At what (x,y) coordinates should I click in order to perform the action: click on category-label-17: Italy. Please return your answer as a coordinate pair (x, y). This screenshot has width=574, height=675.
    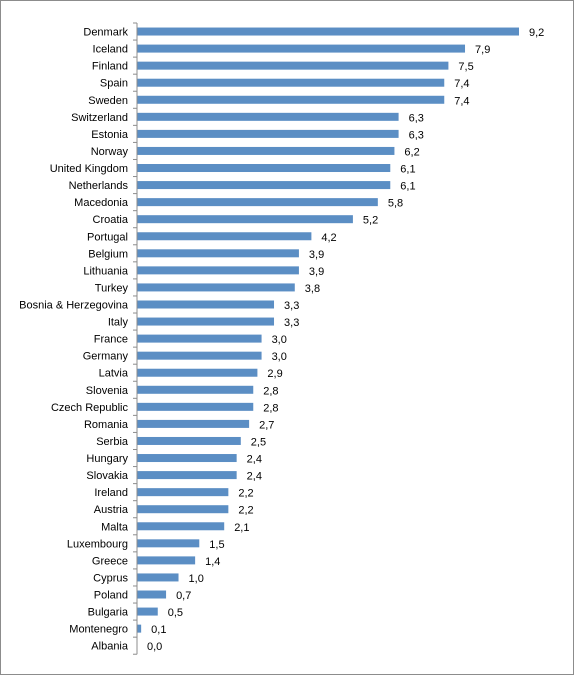
    Looking at the image, I should click on (118, 323).